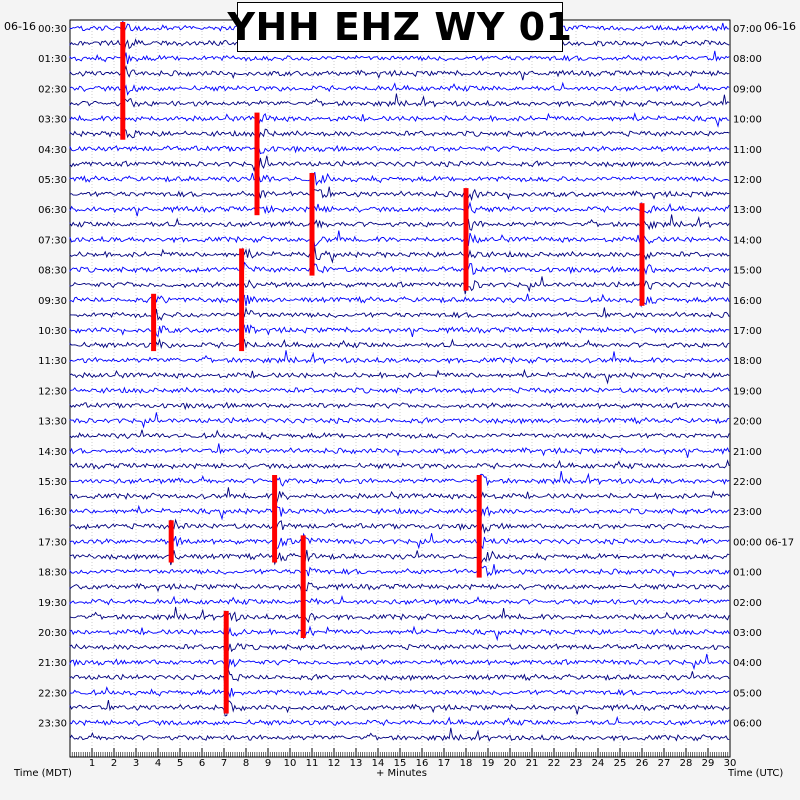  I want to click on x-tick-label: 19, so click(488, 763).